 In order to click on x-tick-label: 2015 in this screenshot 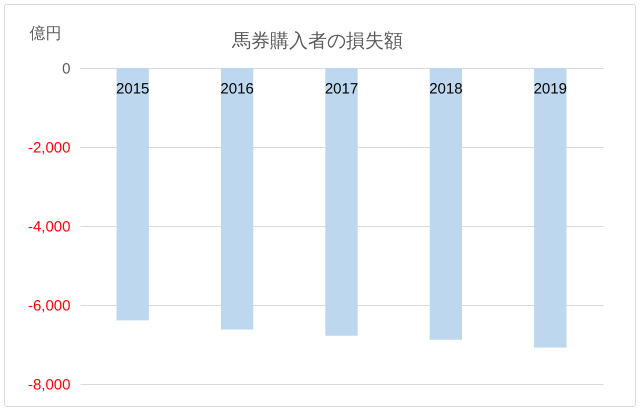, I will do `click(133, 89)`.